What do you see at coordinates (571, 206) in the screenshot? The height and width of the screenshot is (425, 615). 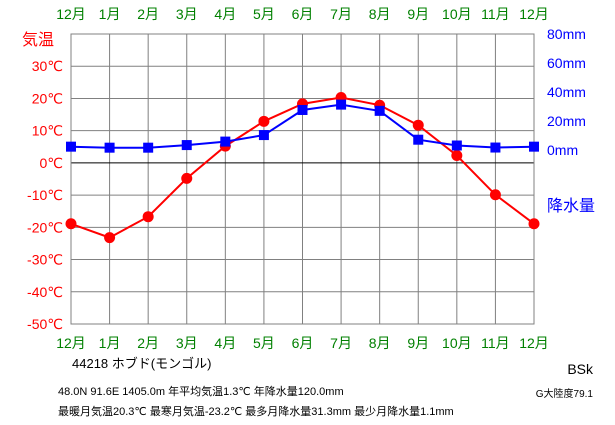 I see `precipitation-axis-title: 降水量` at bounding box center [571, 206].